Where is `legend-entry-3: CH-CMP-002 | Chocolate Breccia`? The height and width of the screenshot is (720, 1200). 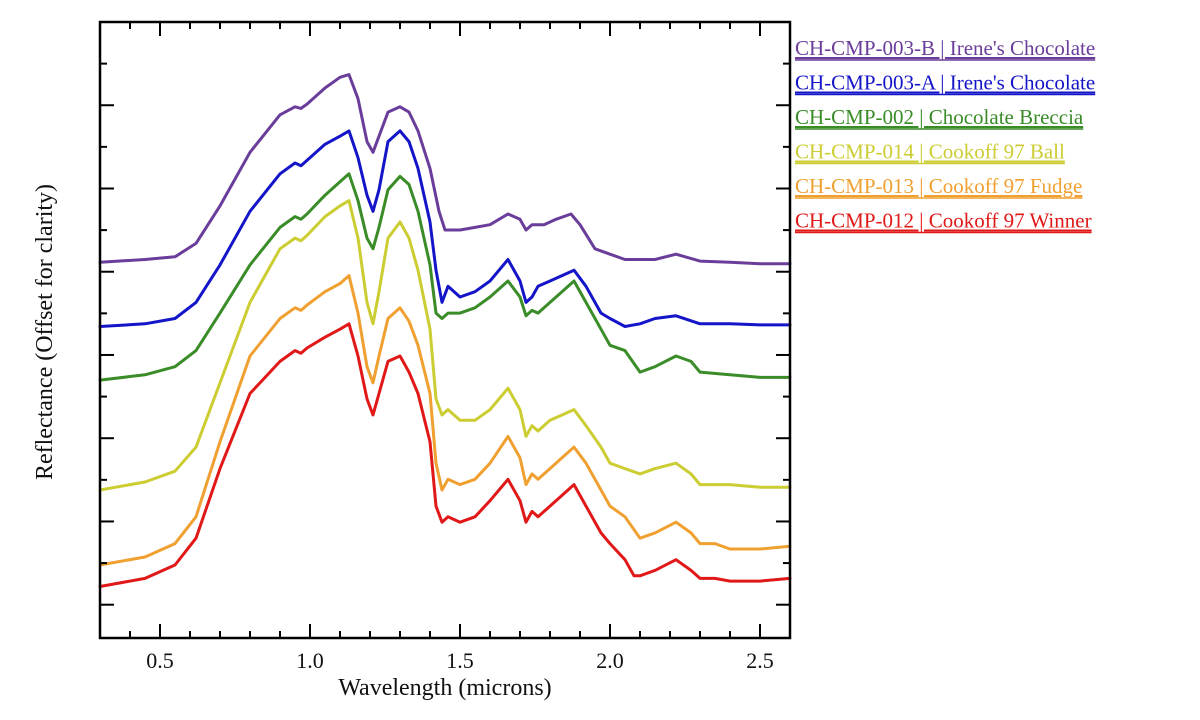 legend-entry-3: CH-CMP-002 | Chocolate Breccia is located at coordinates (939, 117).